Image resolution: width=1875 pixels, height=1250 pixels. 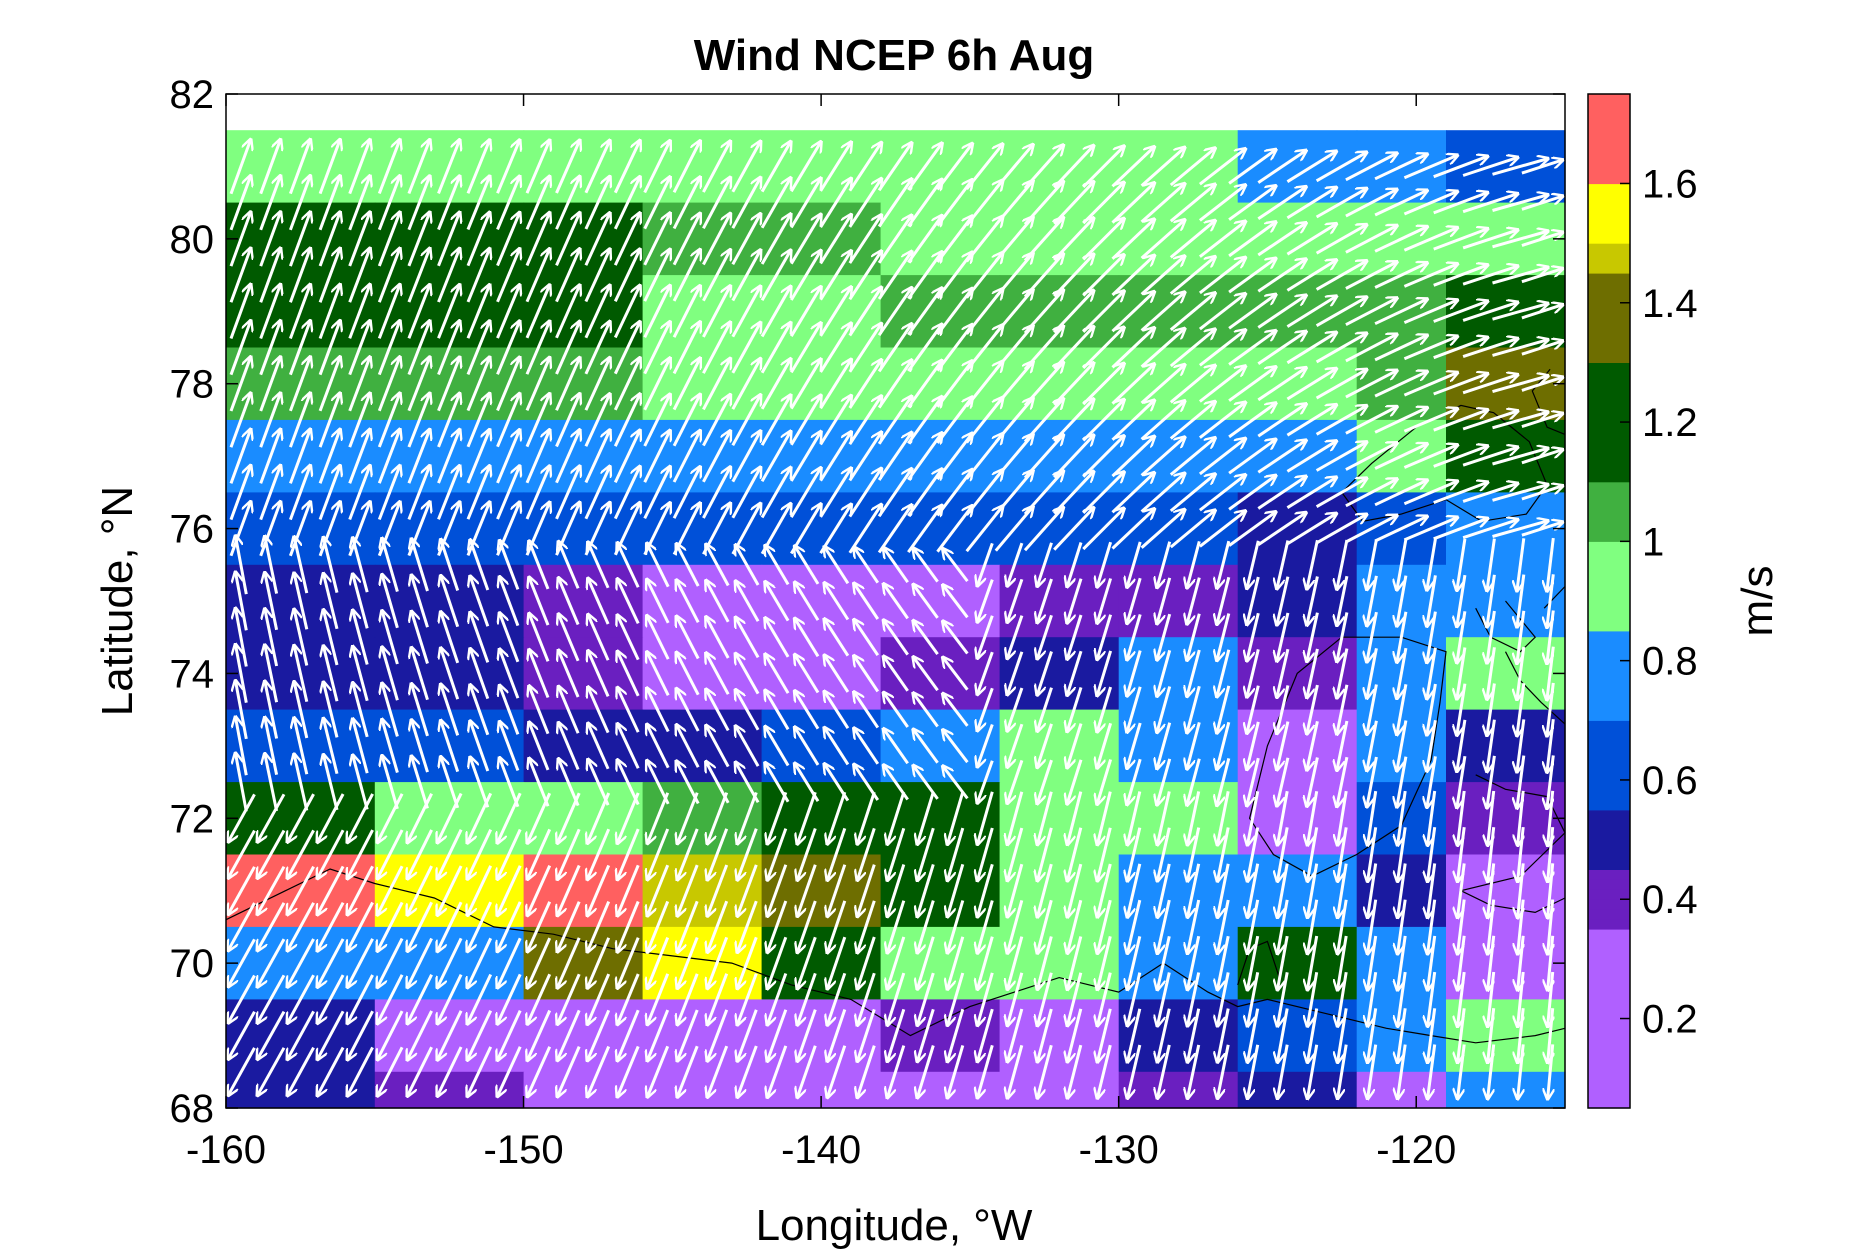 What do you see at coordinates (226, 1150) in the screenshot?
I see `x-tick-label: -160` at bounding box center [226, 1150].